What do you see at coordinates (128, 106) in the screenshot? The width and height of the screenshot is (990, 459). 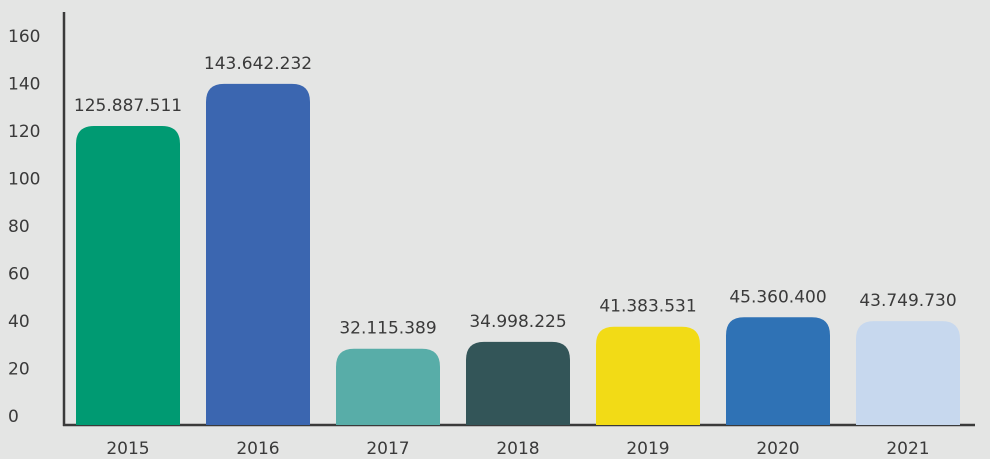 I see `value-label: 125.887.511` at bounding box center [128, 106].